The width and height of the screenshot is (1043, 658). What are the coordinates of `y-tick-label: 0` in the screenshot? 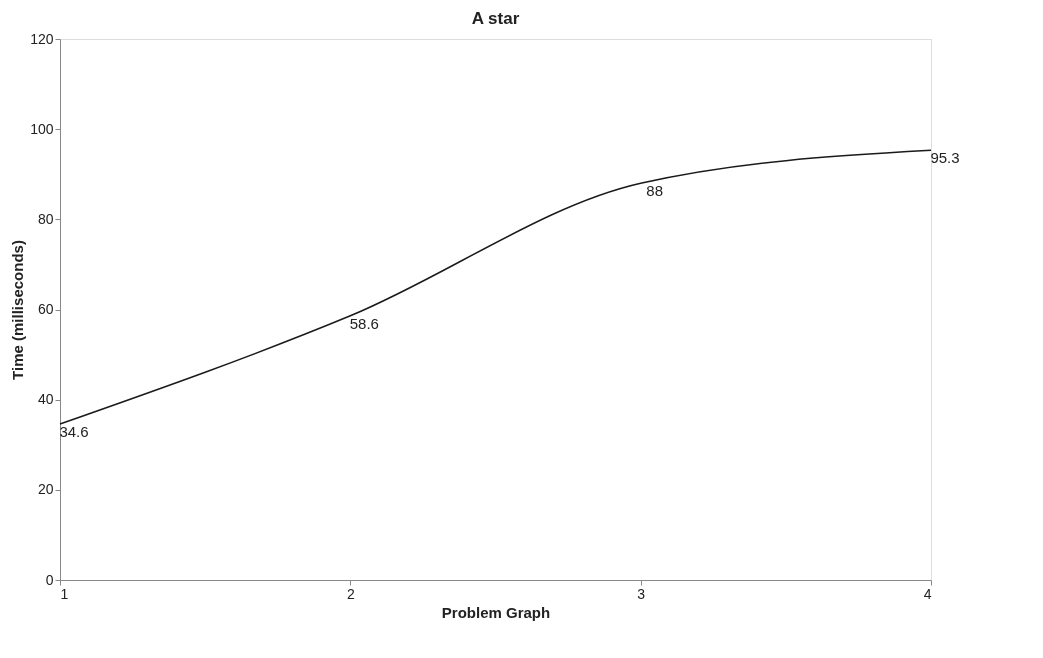 It's located at (49, 579).